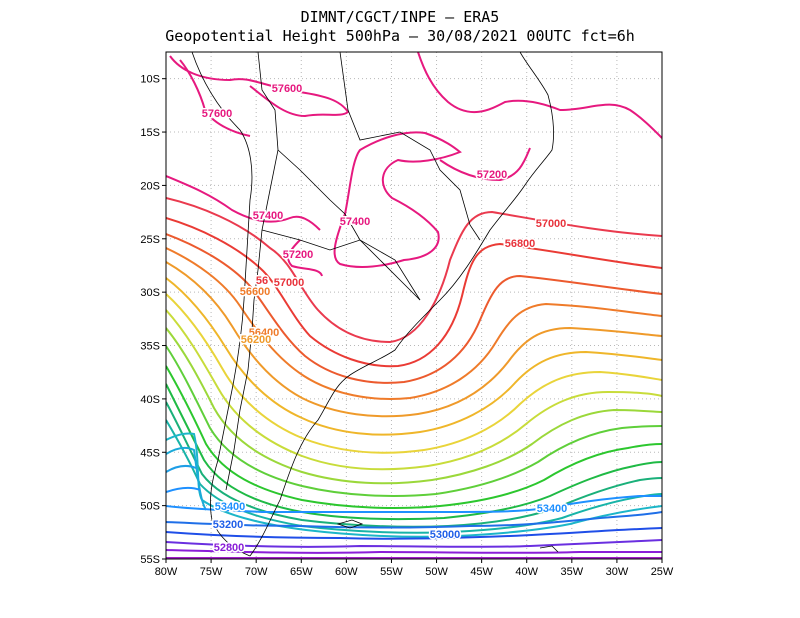 The width and height of the screenshot is (800, 618). I want to click on contour-label: 53200, so click(228, 525).